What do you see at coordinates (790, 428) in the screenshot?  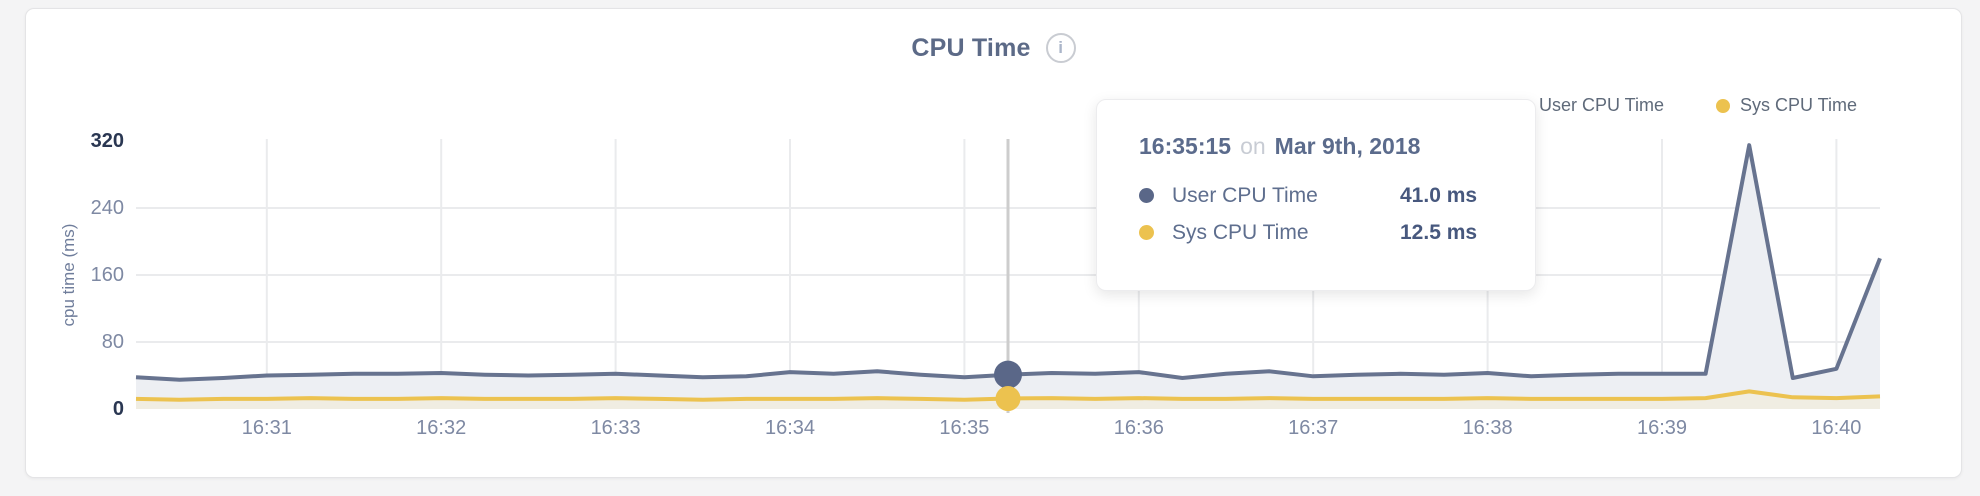 I see `x-tick-label: 16:34` at bounding box center [790, 428].